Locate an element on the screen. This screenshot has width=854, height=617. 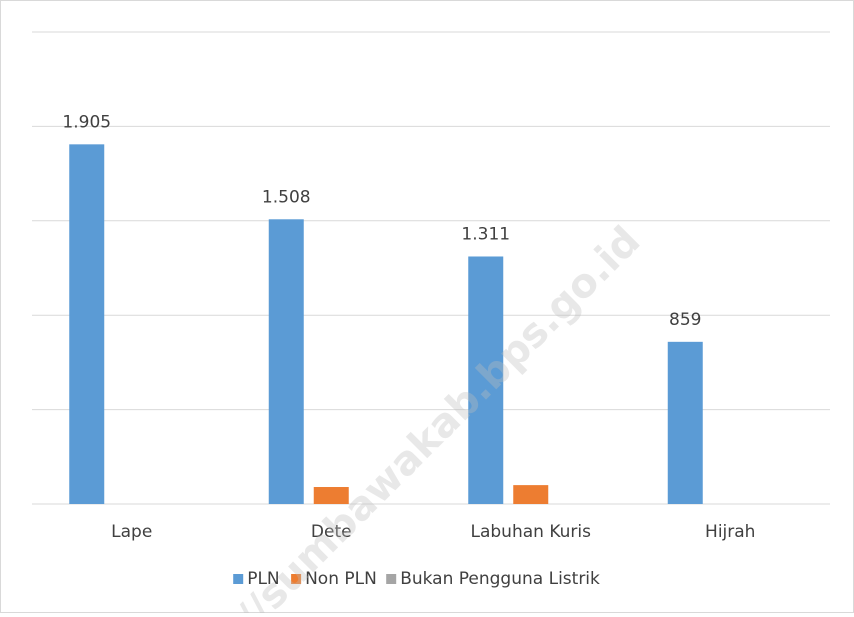
x-tick-label: Dete is located at coordinates (331, 532).